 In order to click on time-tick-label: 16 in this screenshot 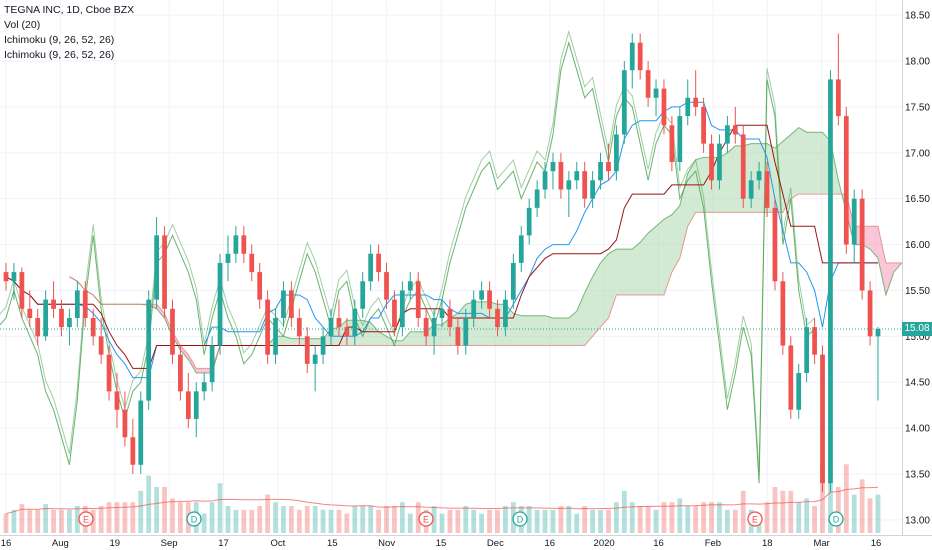, I will do `click(549, 543)`.